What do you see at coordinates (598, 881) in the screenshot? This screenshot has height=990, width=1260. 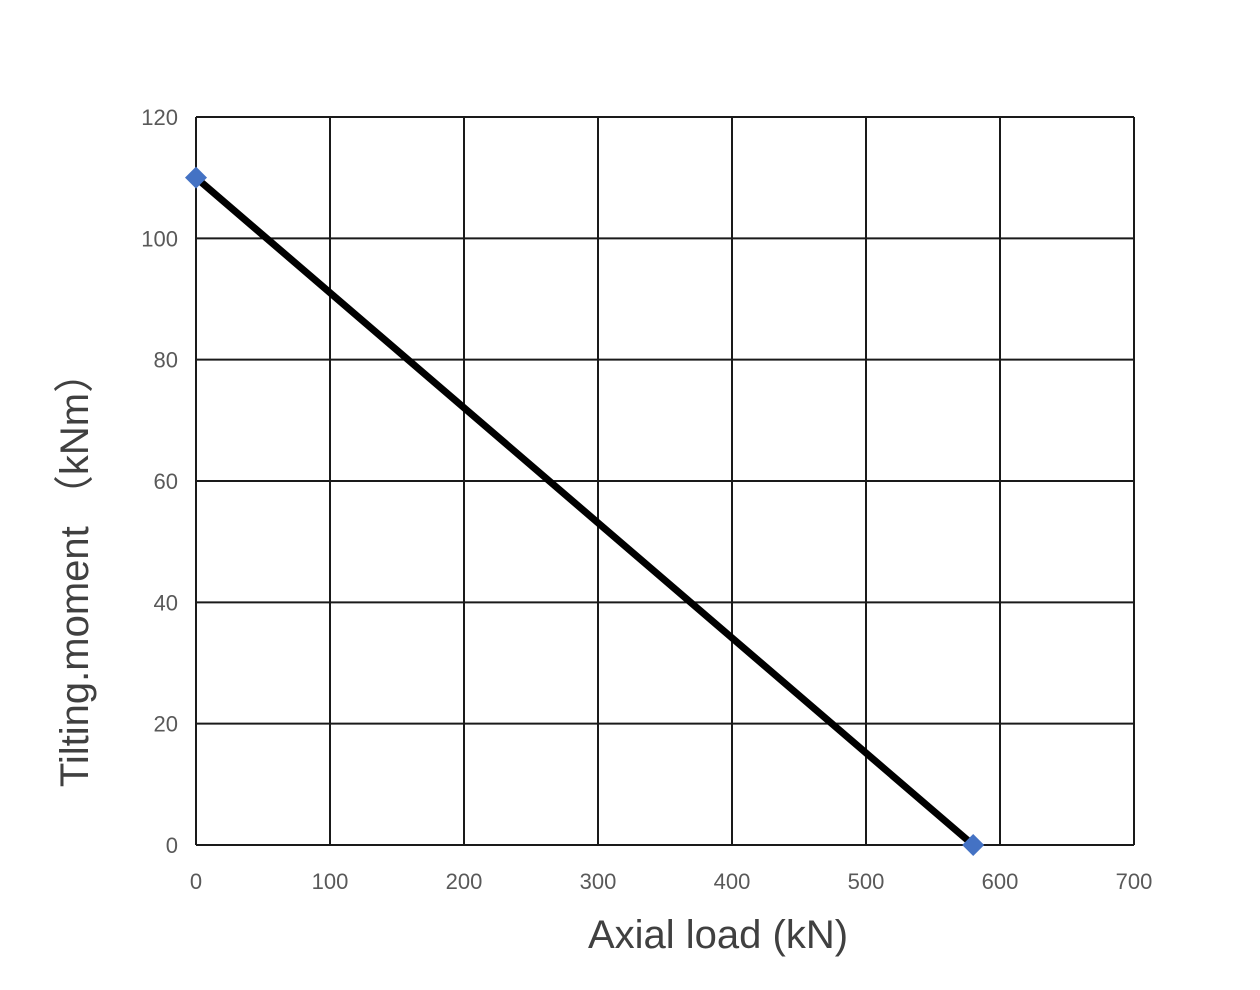 I see `x-tick-label: 300` at bounding box center [598, 881].